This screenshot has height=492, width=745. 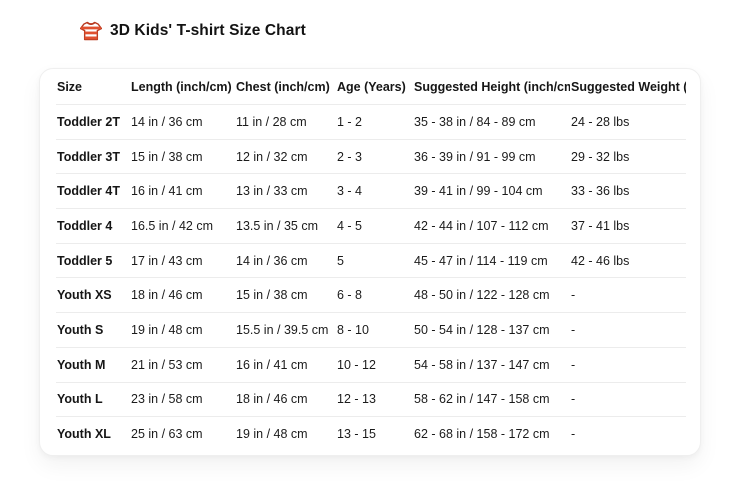 I want to click on value-cell: 2 - 3, so click(x=374, y=157).